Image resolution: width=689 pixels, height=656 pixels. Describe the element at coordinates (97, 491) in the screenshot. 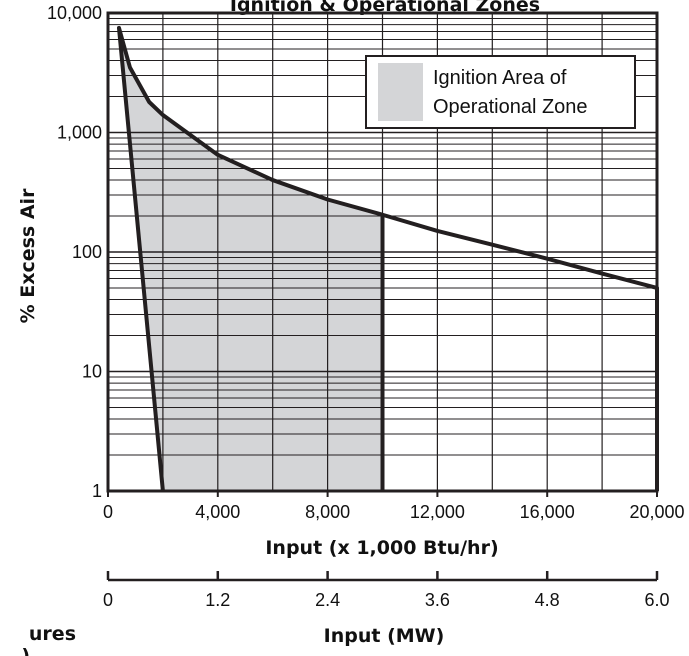

I see `y-tick-label: 1` at that location.